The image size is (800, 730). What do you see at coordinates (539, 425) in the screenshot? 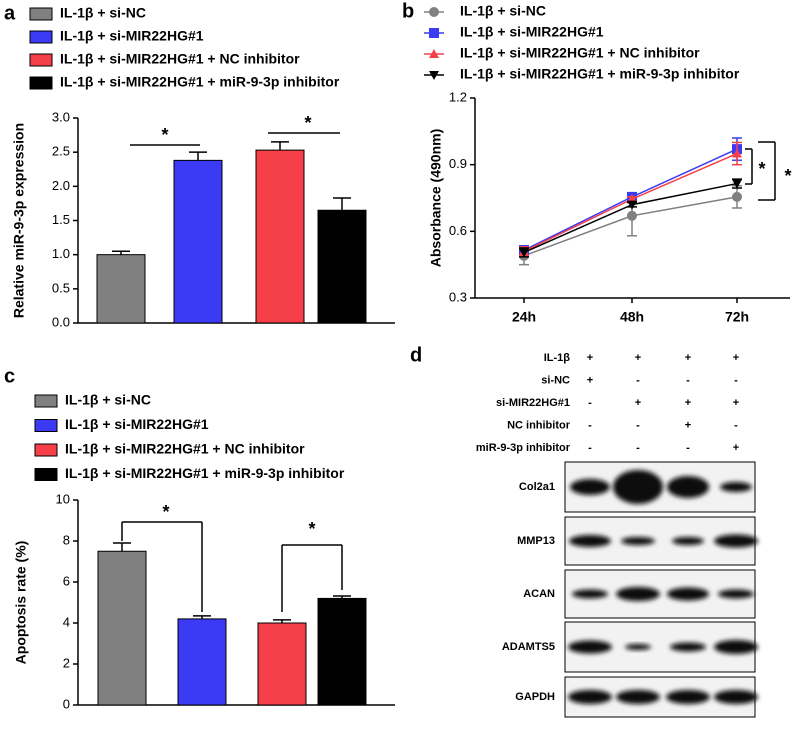
I see `condition-label: NC inhibitor` at bounding box center [539, 425].